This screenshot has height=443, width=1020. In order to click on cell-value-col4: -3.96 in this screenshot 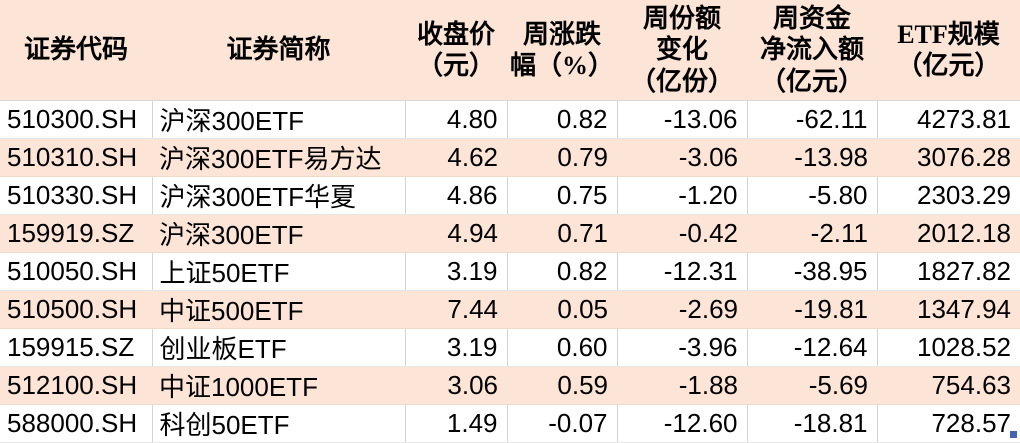, I will do `click(682, 347)`.